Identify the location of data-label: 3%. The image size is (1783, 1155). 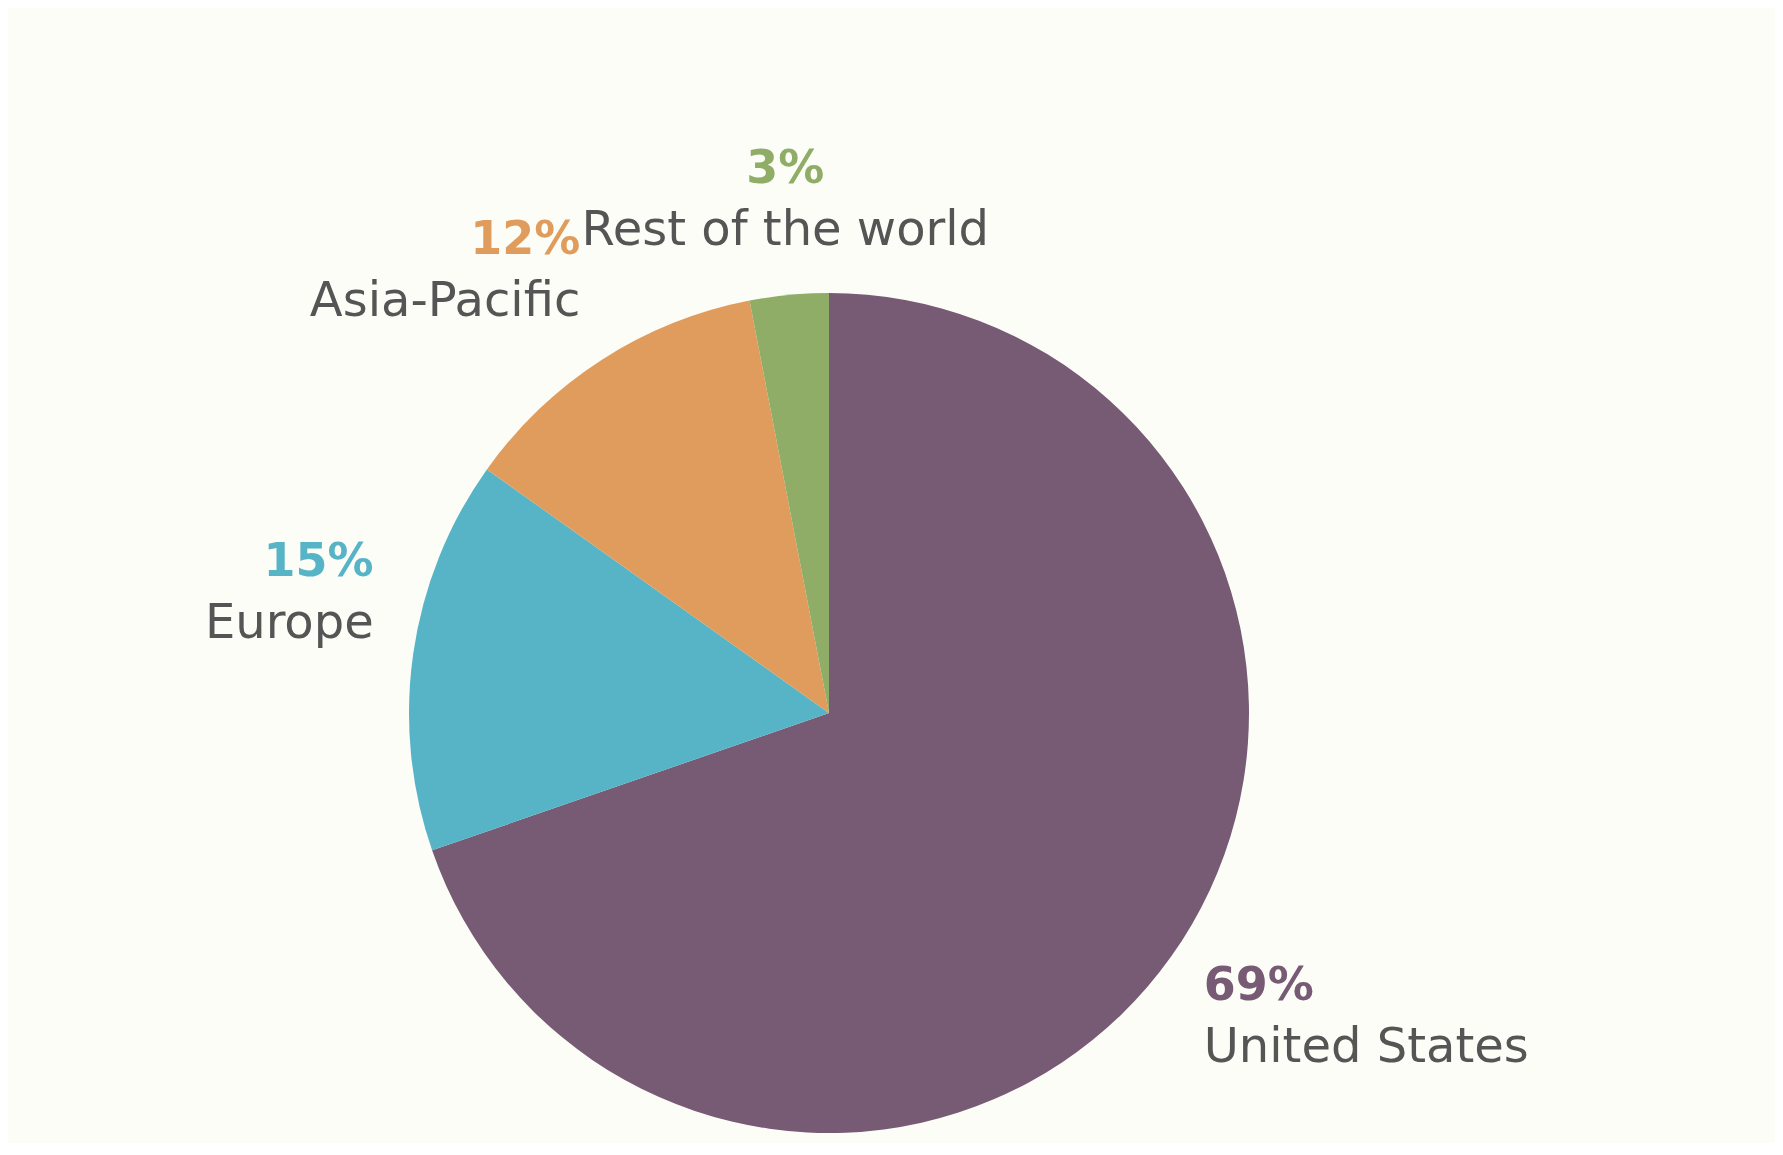
(785, 167).